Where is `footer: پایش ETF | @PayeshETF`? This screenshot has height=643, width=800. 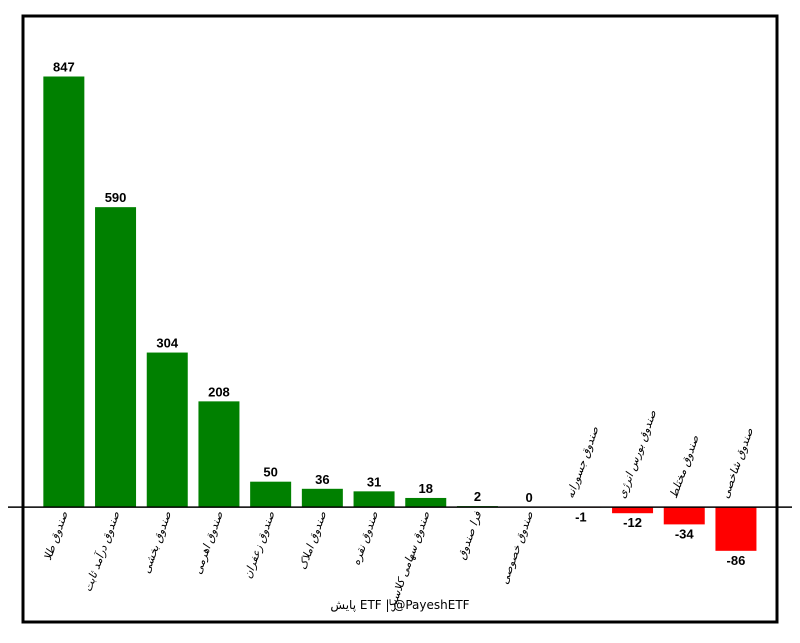
footer: پایش ETF | @PayeshETF is located at coordinates (399, 605).